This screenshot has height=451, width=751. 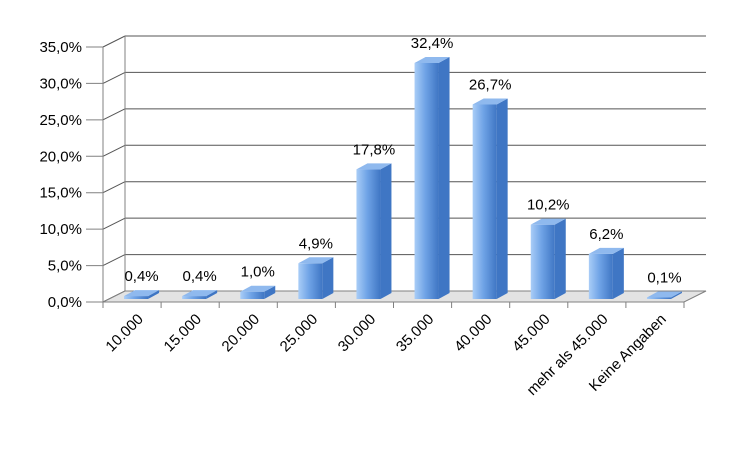 What do you see at coordinates (415, 333) in the screenshot?
I see `category-label: 35.000` at bounding box center [415, 333].